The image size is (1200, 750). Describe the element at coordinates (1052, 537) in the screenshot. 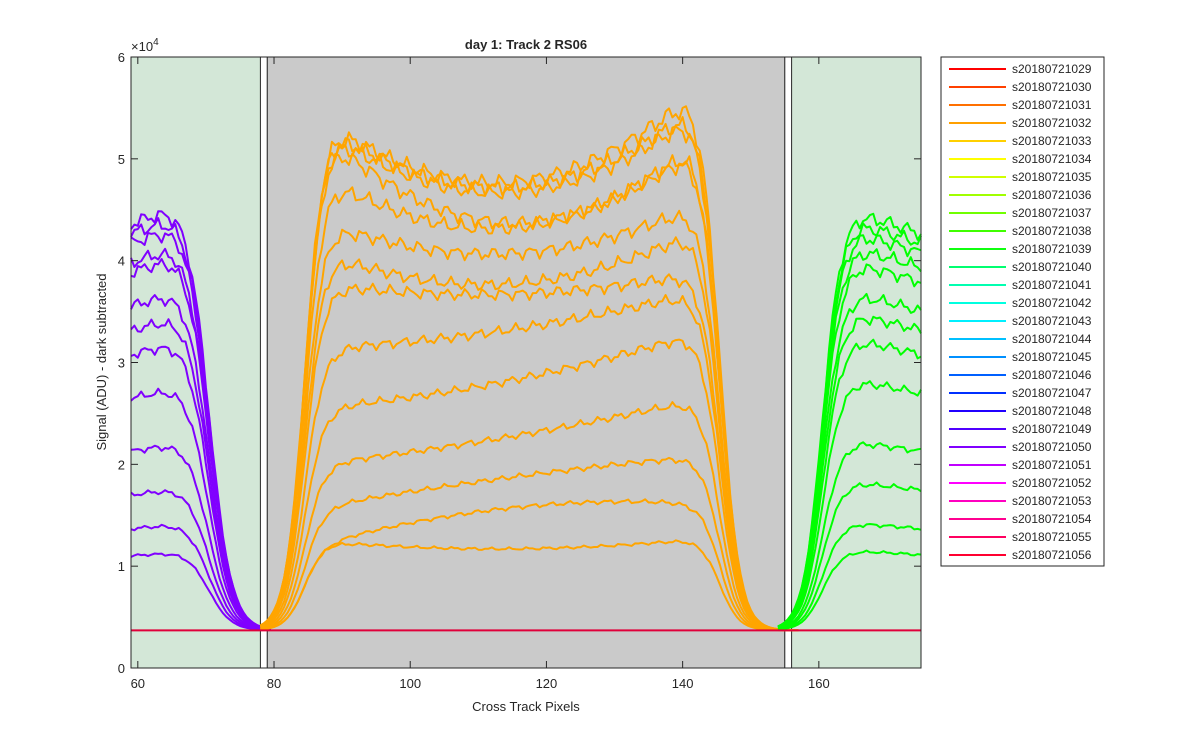

I see `legend-entry-label: s20180721055` at that location.